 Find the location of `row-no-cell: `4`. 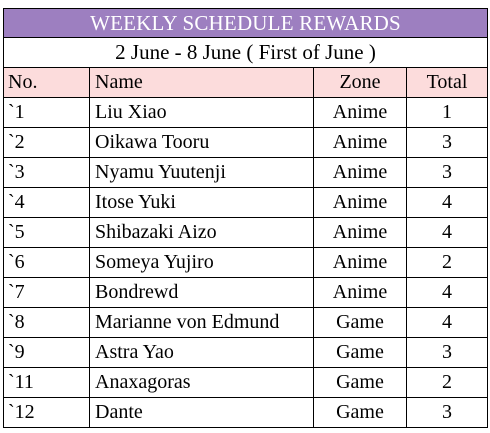

row-no-cell: `4 is located at coordinates (46, 202).